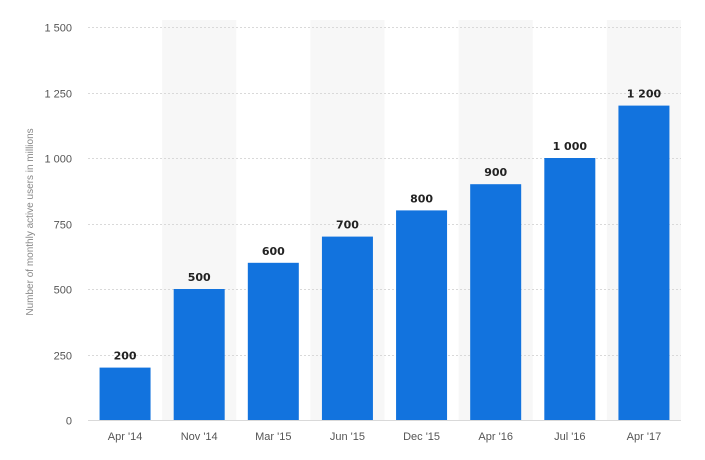 Image resolution: width=705 pixels, height=460 pixels. I want to click on y-axis-ticks: 0 250 500 750 1 000 1 250 1 500, so click(58, 225).